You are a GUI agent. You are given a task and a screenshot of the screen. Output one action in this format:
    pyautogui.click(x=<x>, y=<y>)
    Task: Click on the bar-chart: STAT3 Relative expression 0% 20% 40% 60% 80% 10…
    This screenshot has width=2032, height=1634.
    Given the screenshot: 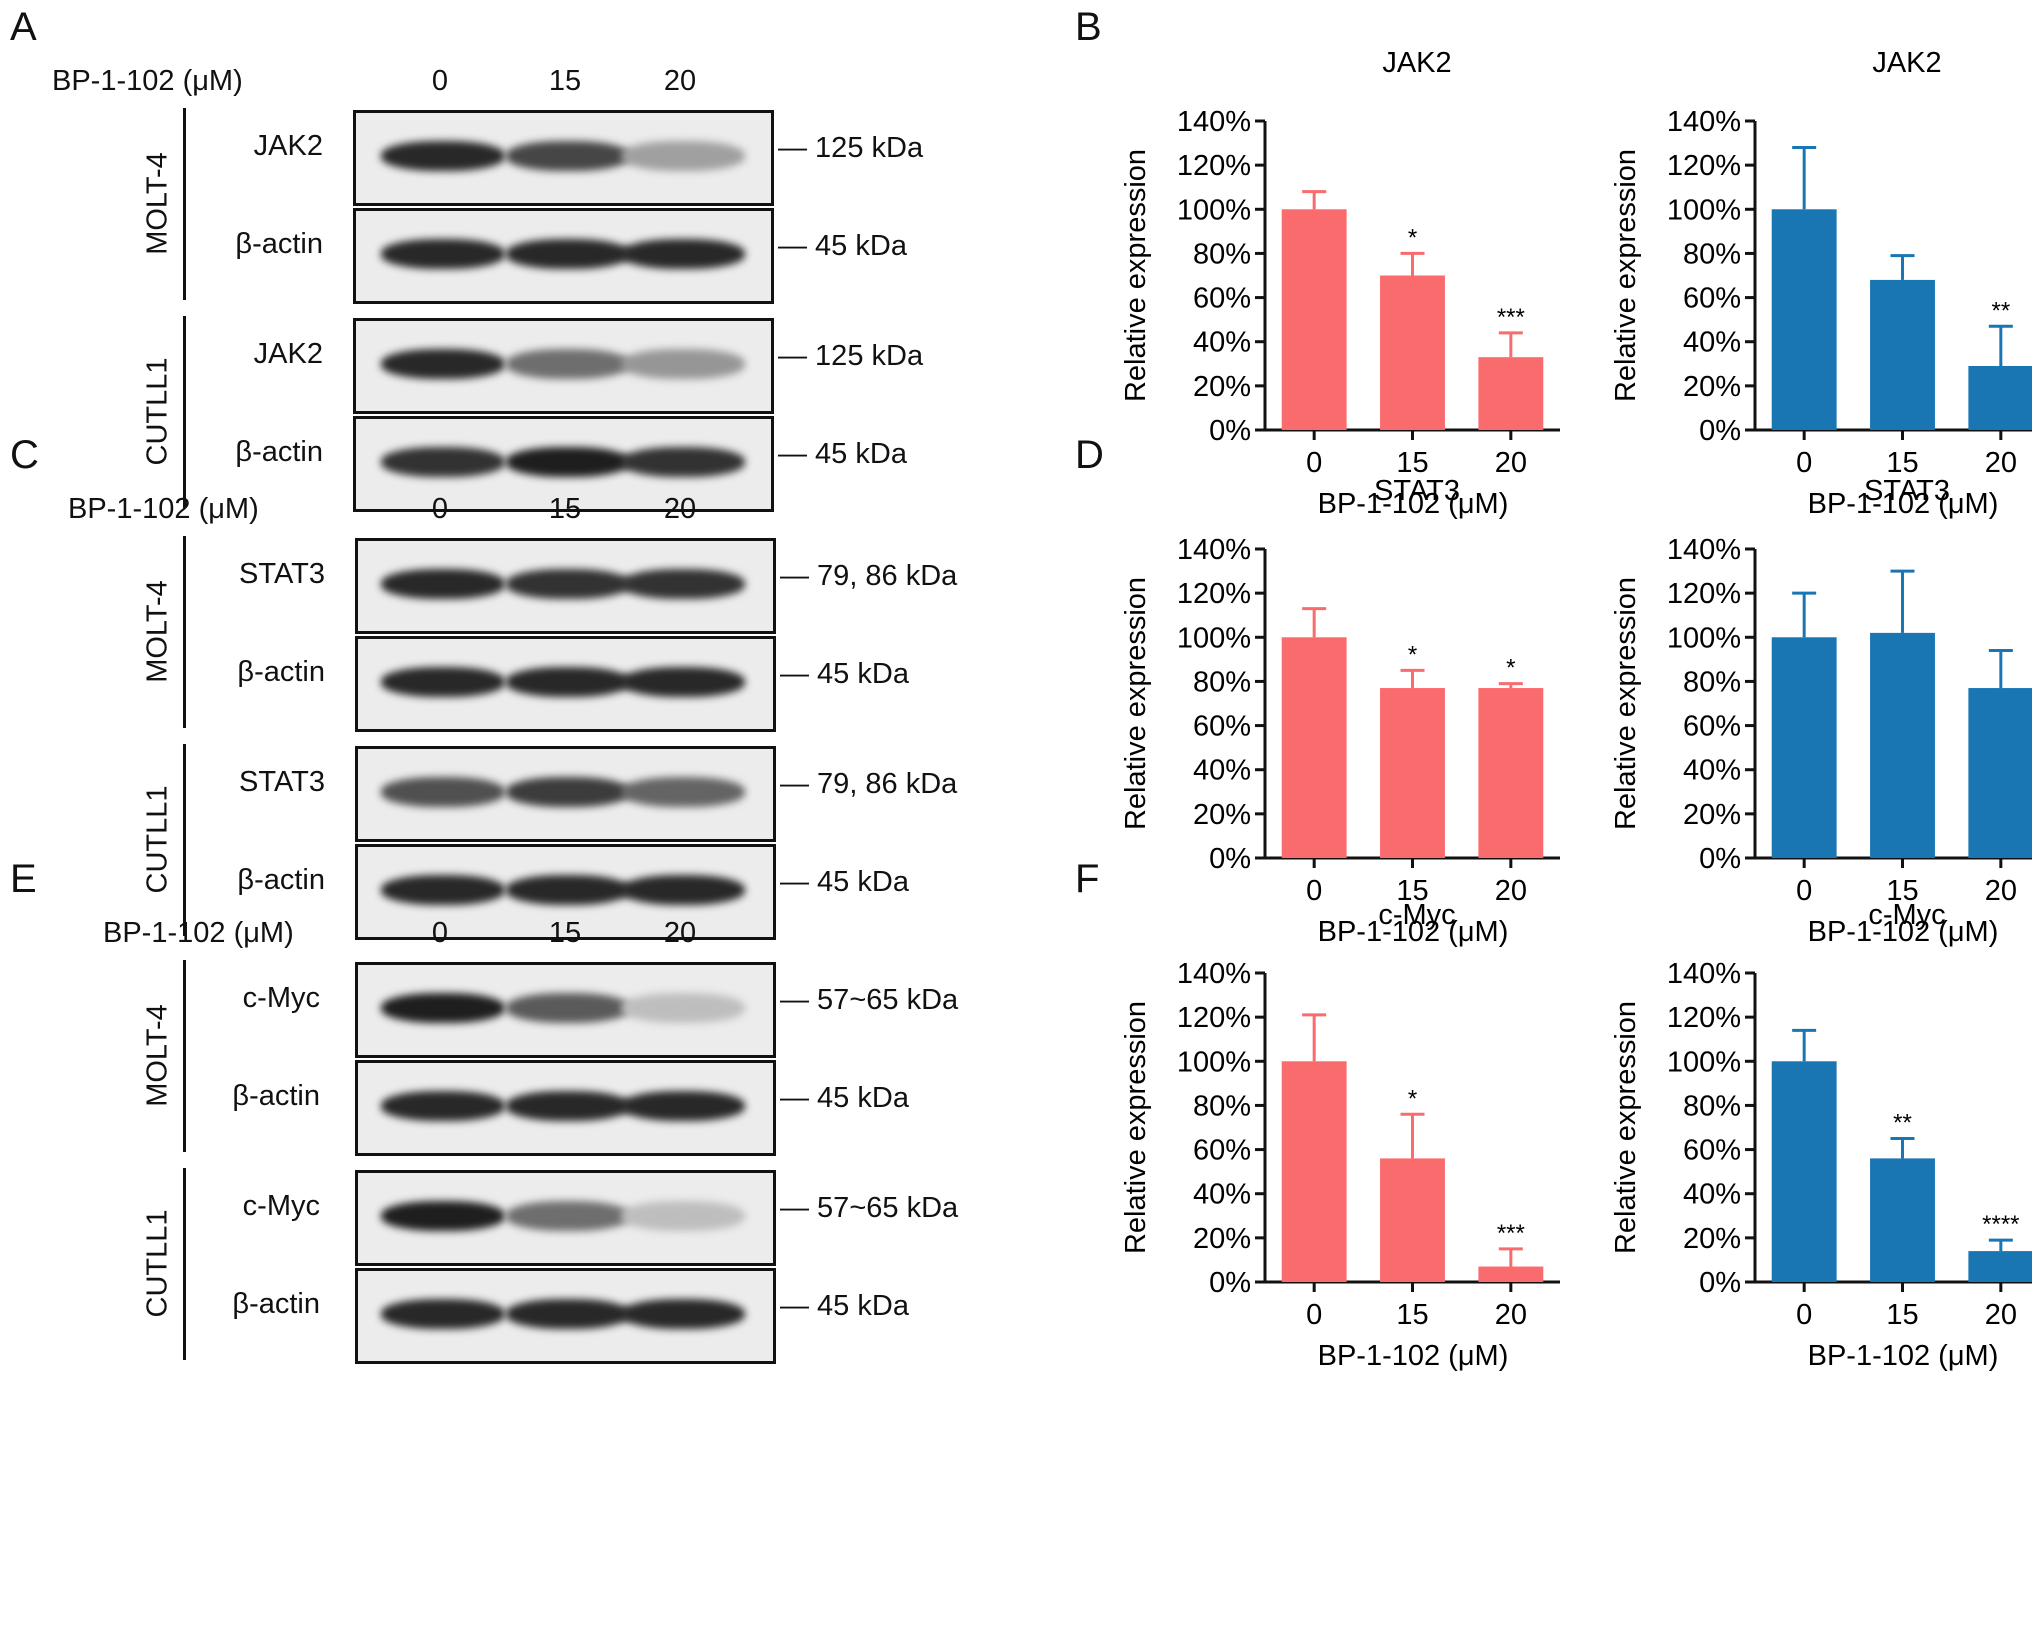 What is the action you would take?
    pyautogui.click(x=1821, y=711)
    